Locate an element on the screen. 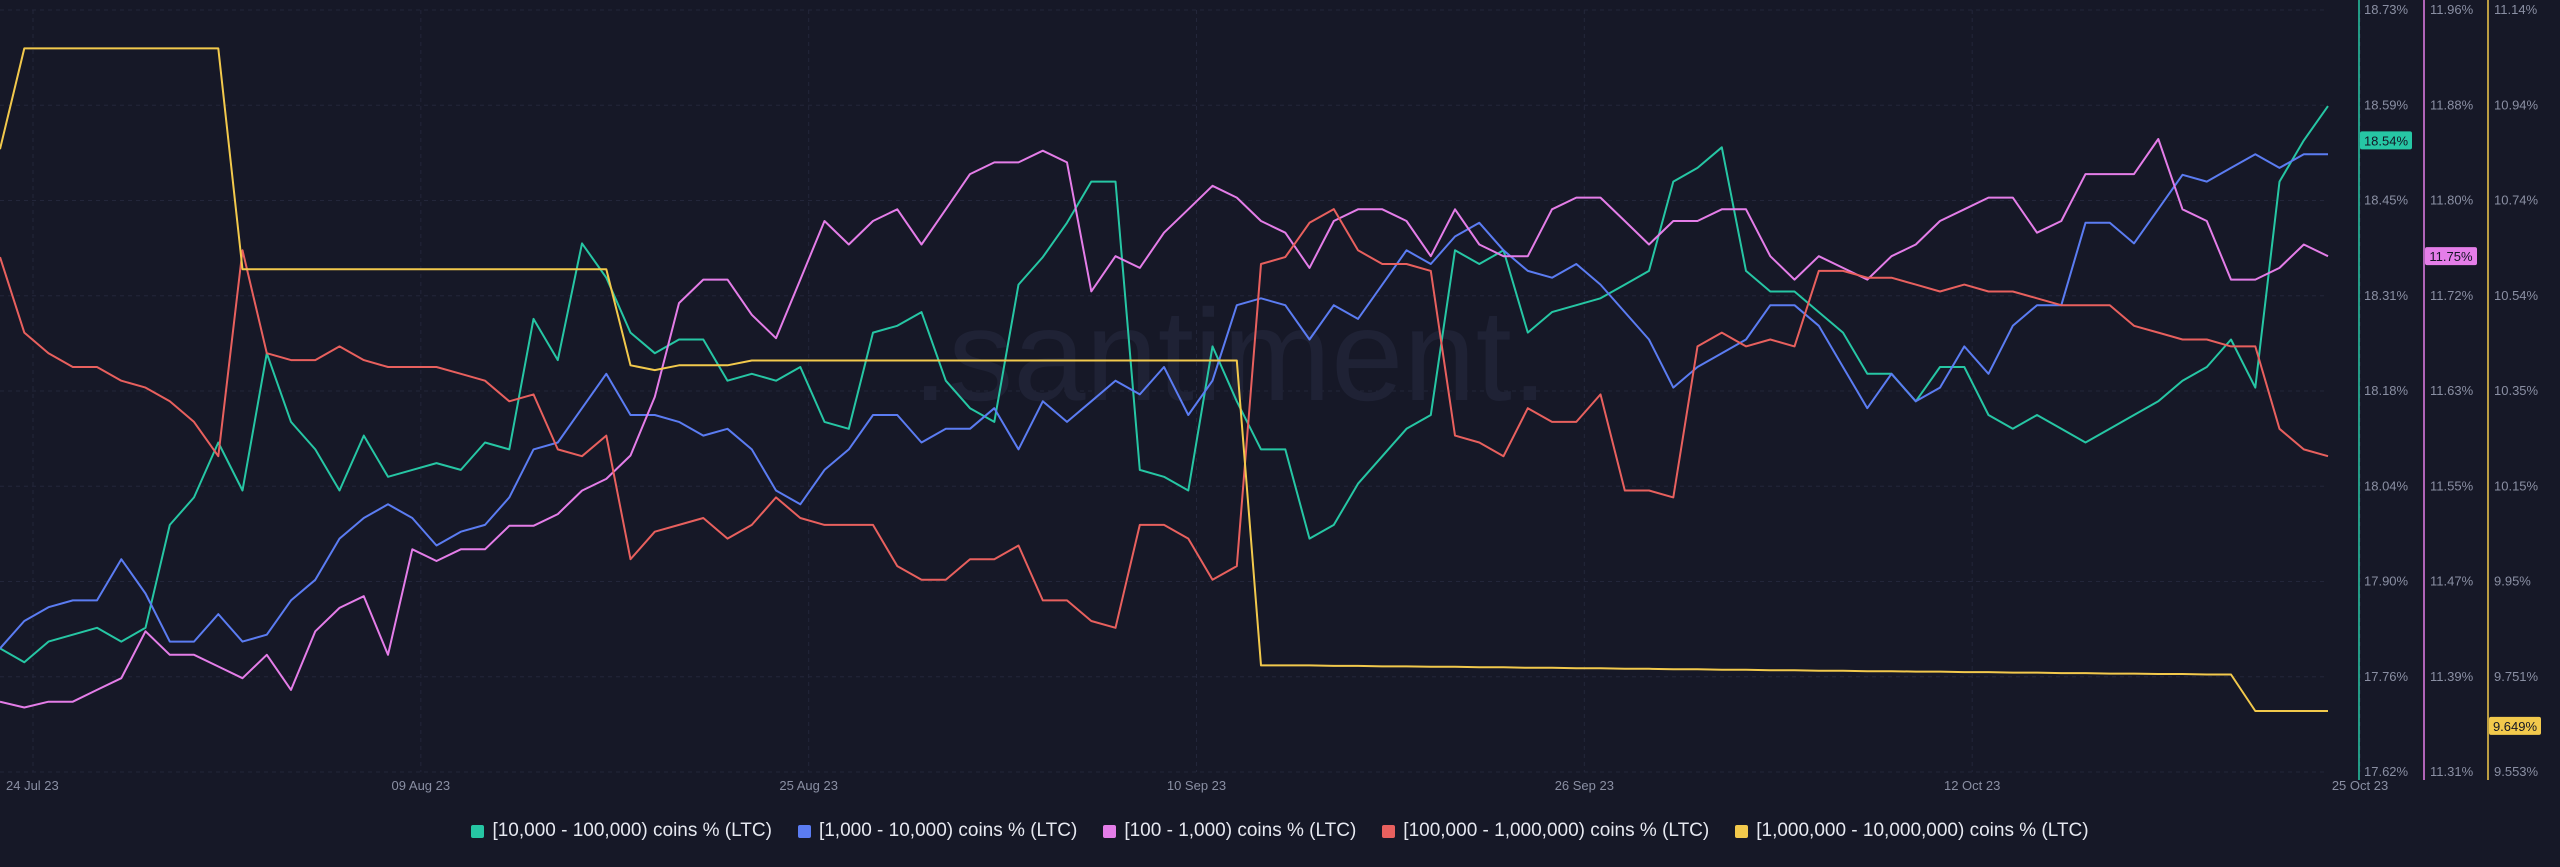  value-badge: 11.75% is located at coordinates (2451, 256).